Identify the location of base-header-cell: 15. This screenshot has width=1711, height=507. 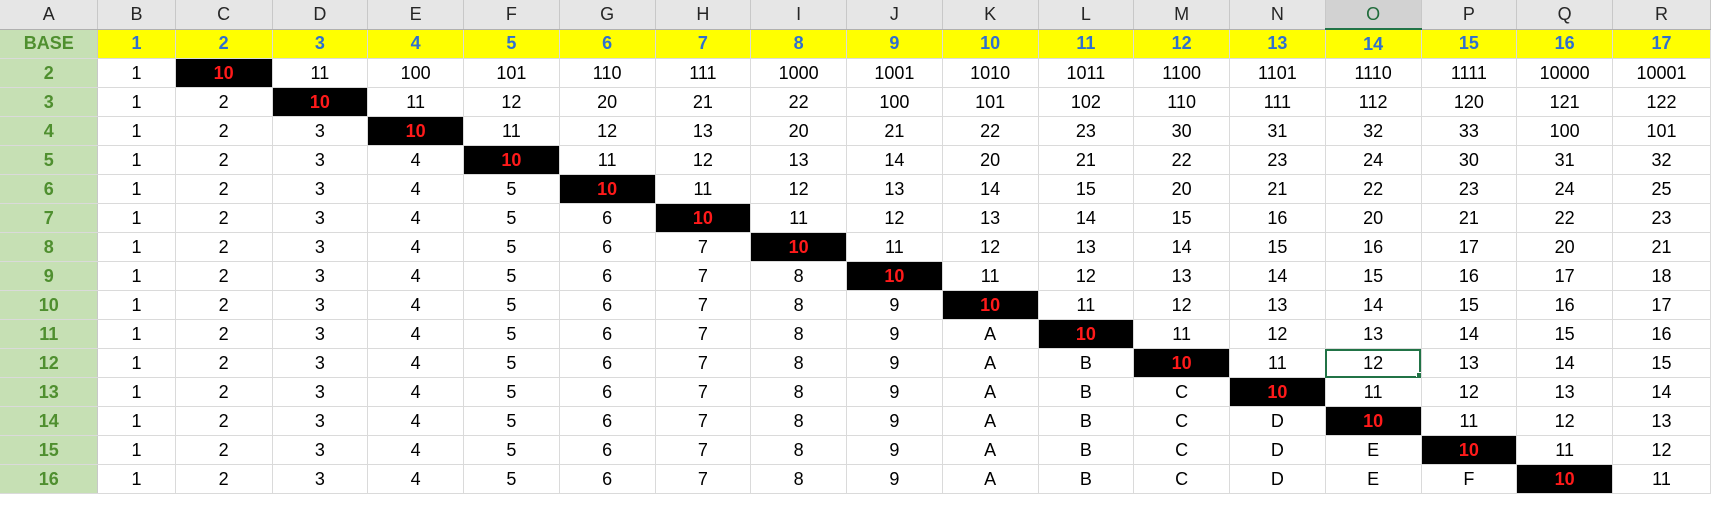
(1469, 44).